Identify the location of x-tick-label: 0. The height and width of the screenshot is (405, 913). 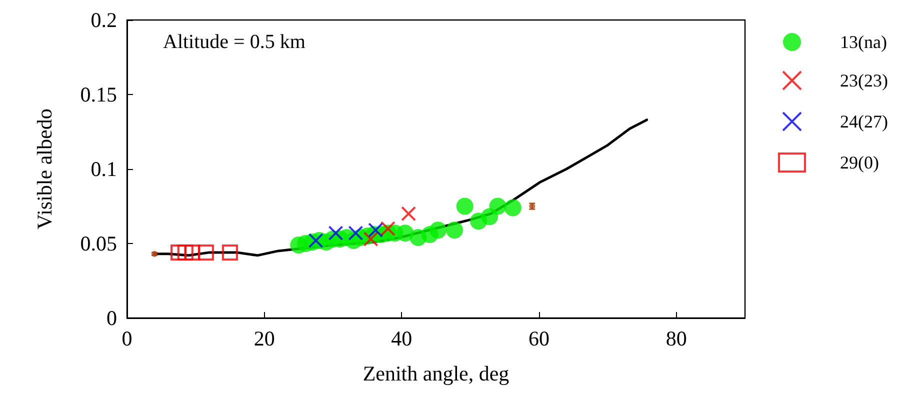
(127, 338).